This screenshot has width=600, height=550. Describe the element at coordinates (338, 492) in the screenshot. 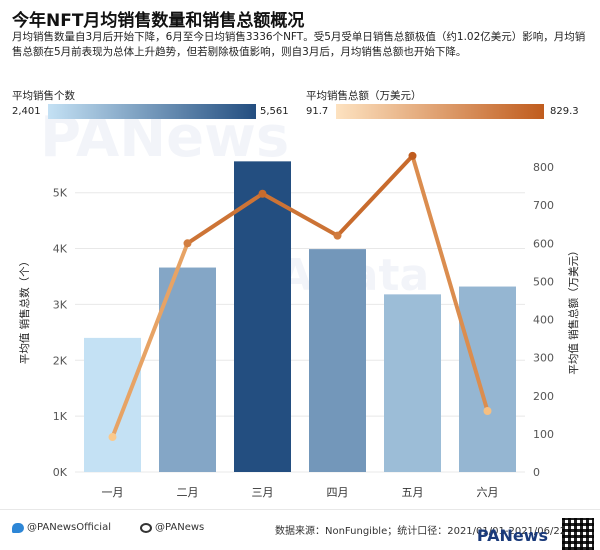

I see `x-tick-label: 四月` at that location.